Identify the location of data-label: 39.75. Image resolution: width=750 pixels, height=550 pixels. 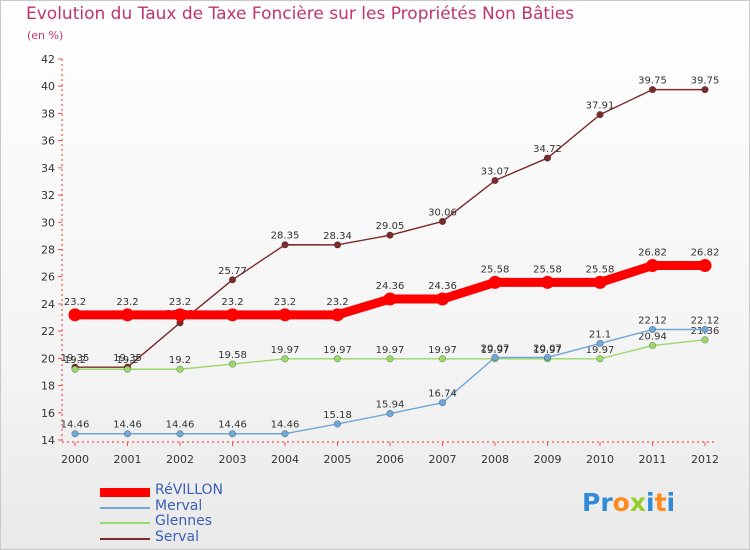
(652, 81).